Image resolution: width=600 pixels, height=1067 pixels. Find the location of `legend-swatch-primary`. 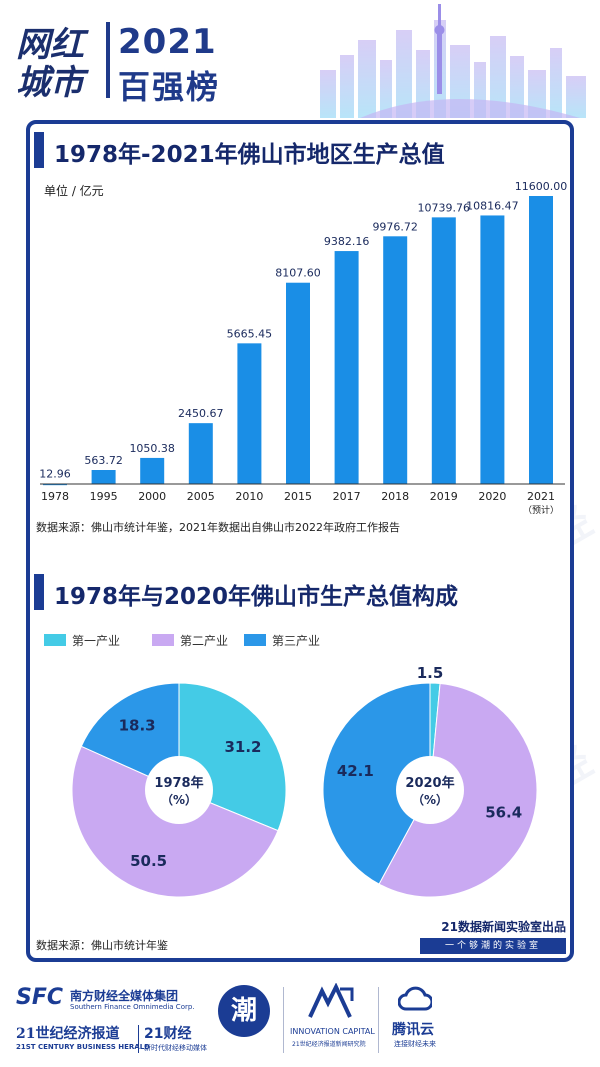

legend-swatch-primary is located at coordinates (55, 640).